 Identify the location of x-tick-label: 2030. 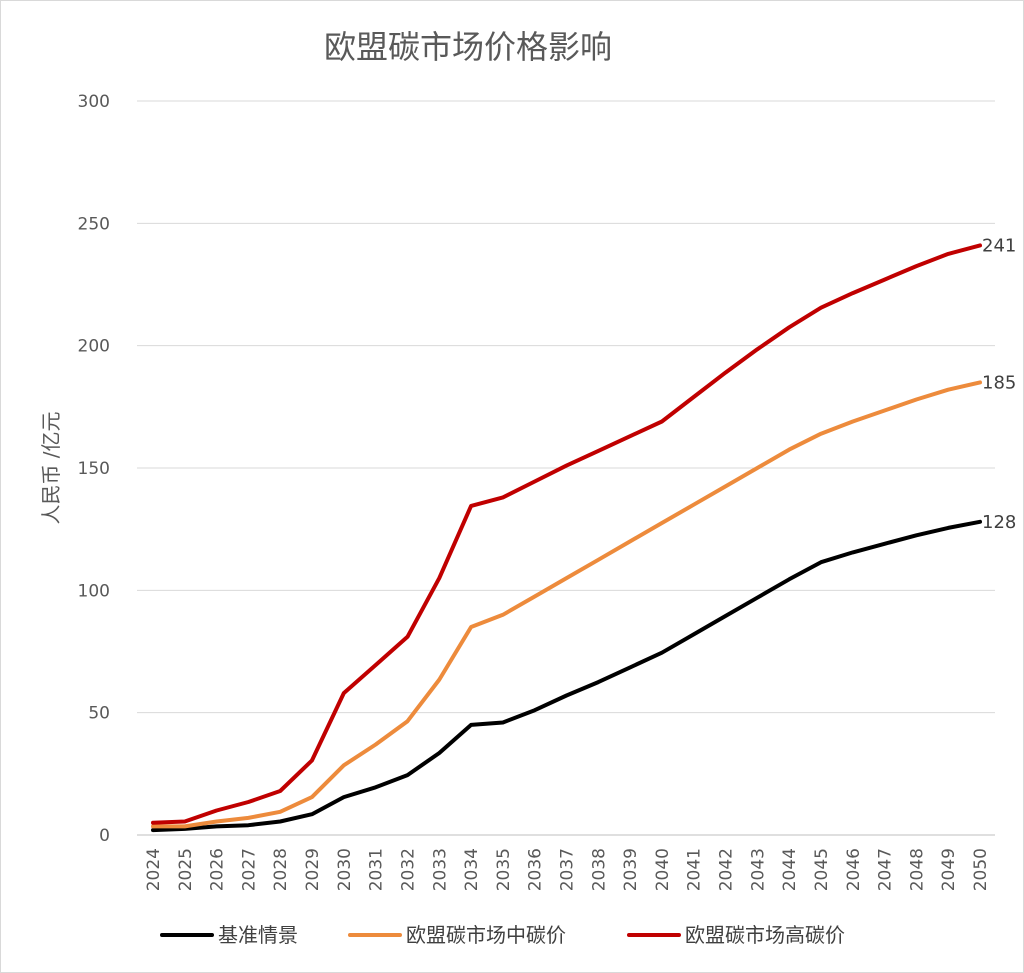
(345, 869).